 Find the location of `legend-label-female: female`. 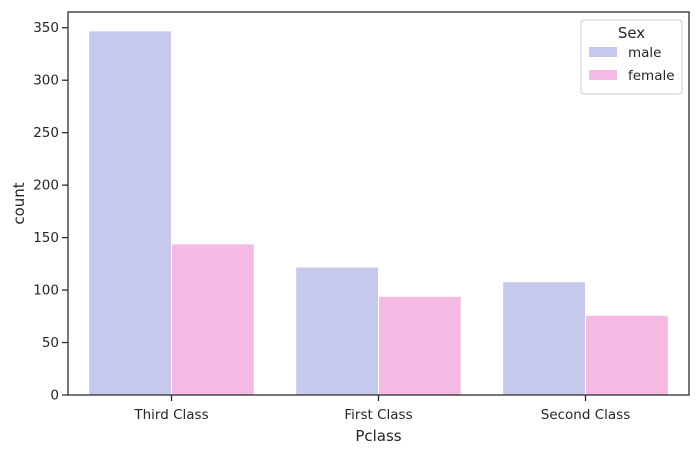

legend-label-female: female is located at coordinates (651, 76).